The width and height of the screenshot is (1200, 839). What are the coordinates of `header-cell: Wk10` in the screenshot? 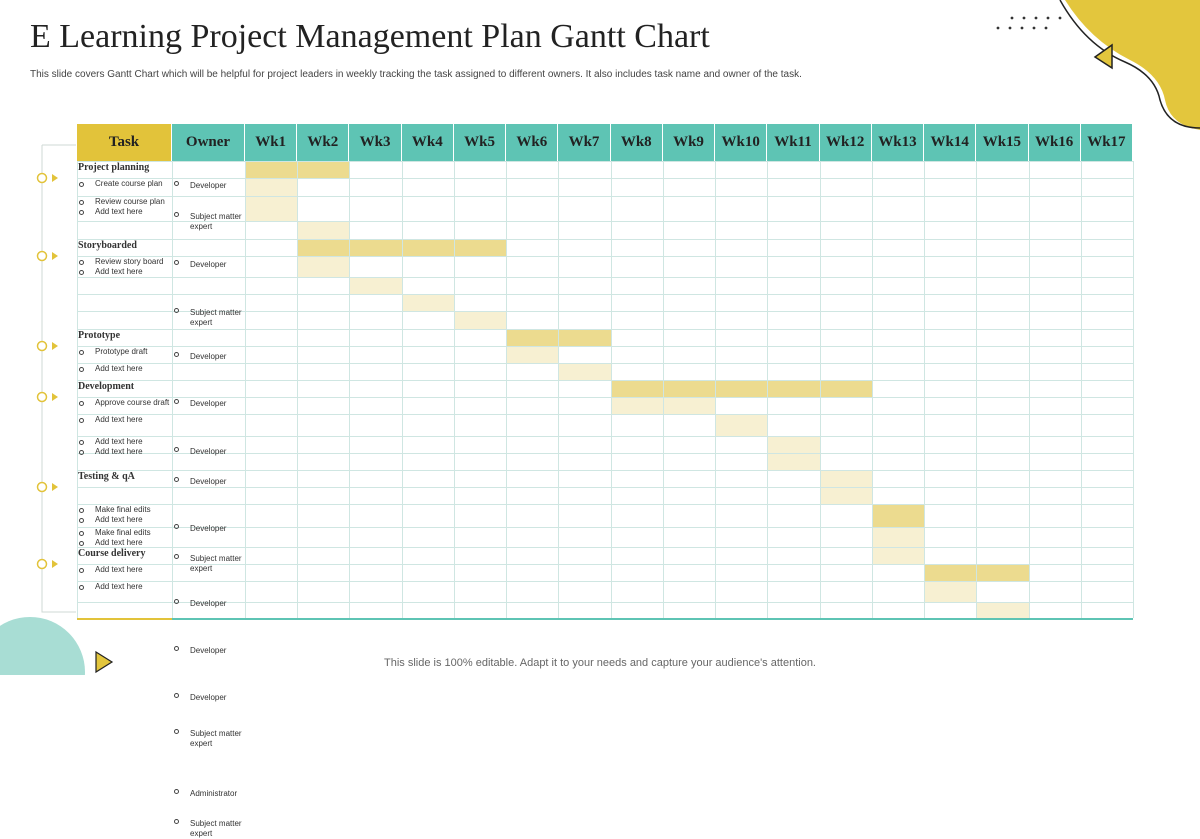 It's located at (741, 142).